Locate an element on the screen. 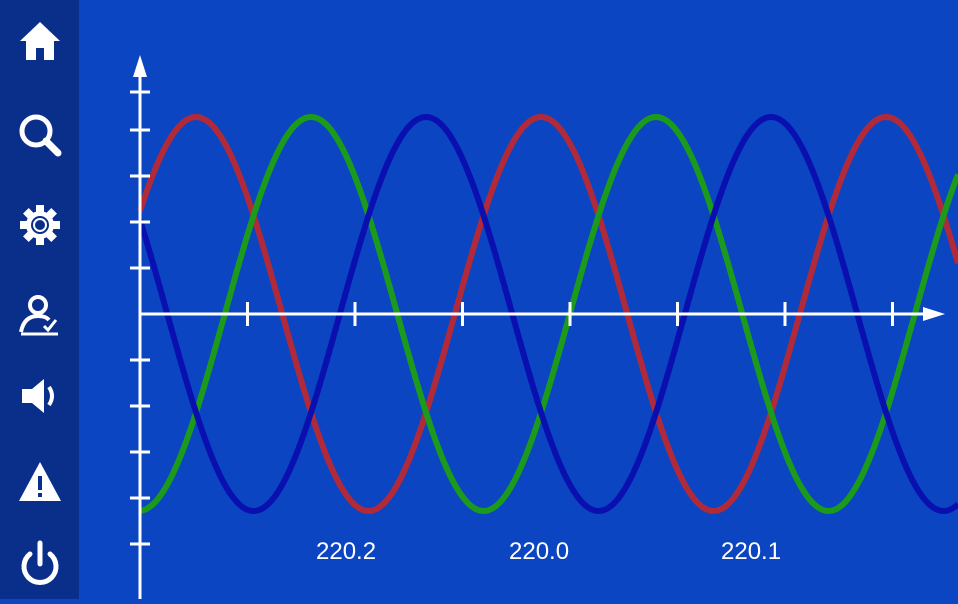 The image size is (958, 604). nav-search is located at coordinates (39, 135).